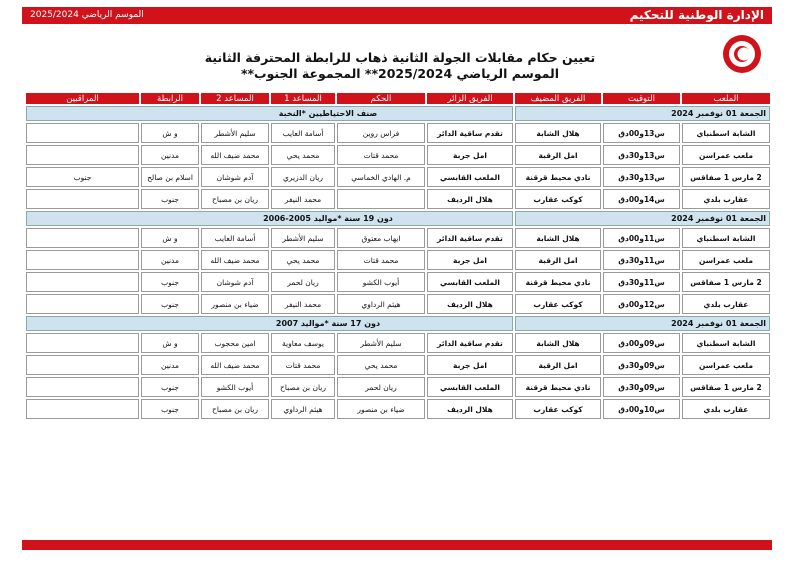 This screenshot has height=569, width=800. I want to click on cell: ايهاب معتوق, so click(381, 238).